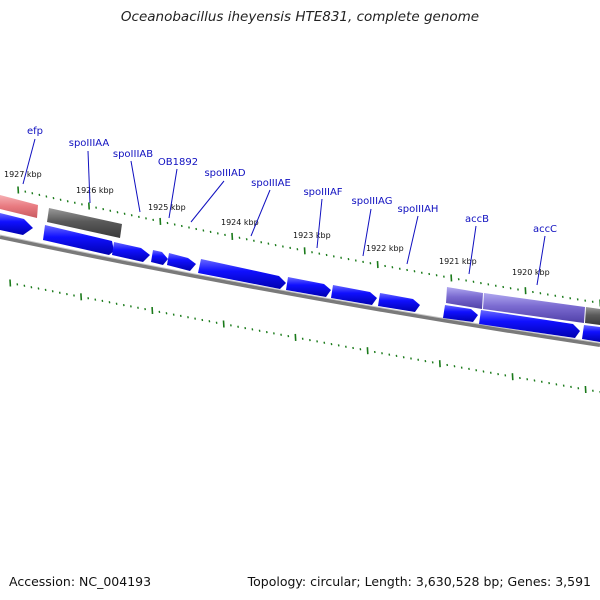  What do you see at coordinates (35, 131) in the screenshot?
I see `gene-label-efp: efp` at bounding box center [35, 131].